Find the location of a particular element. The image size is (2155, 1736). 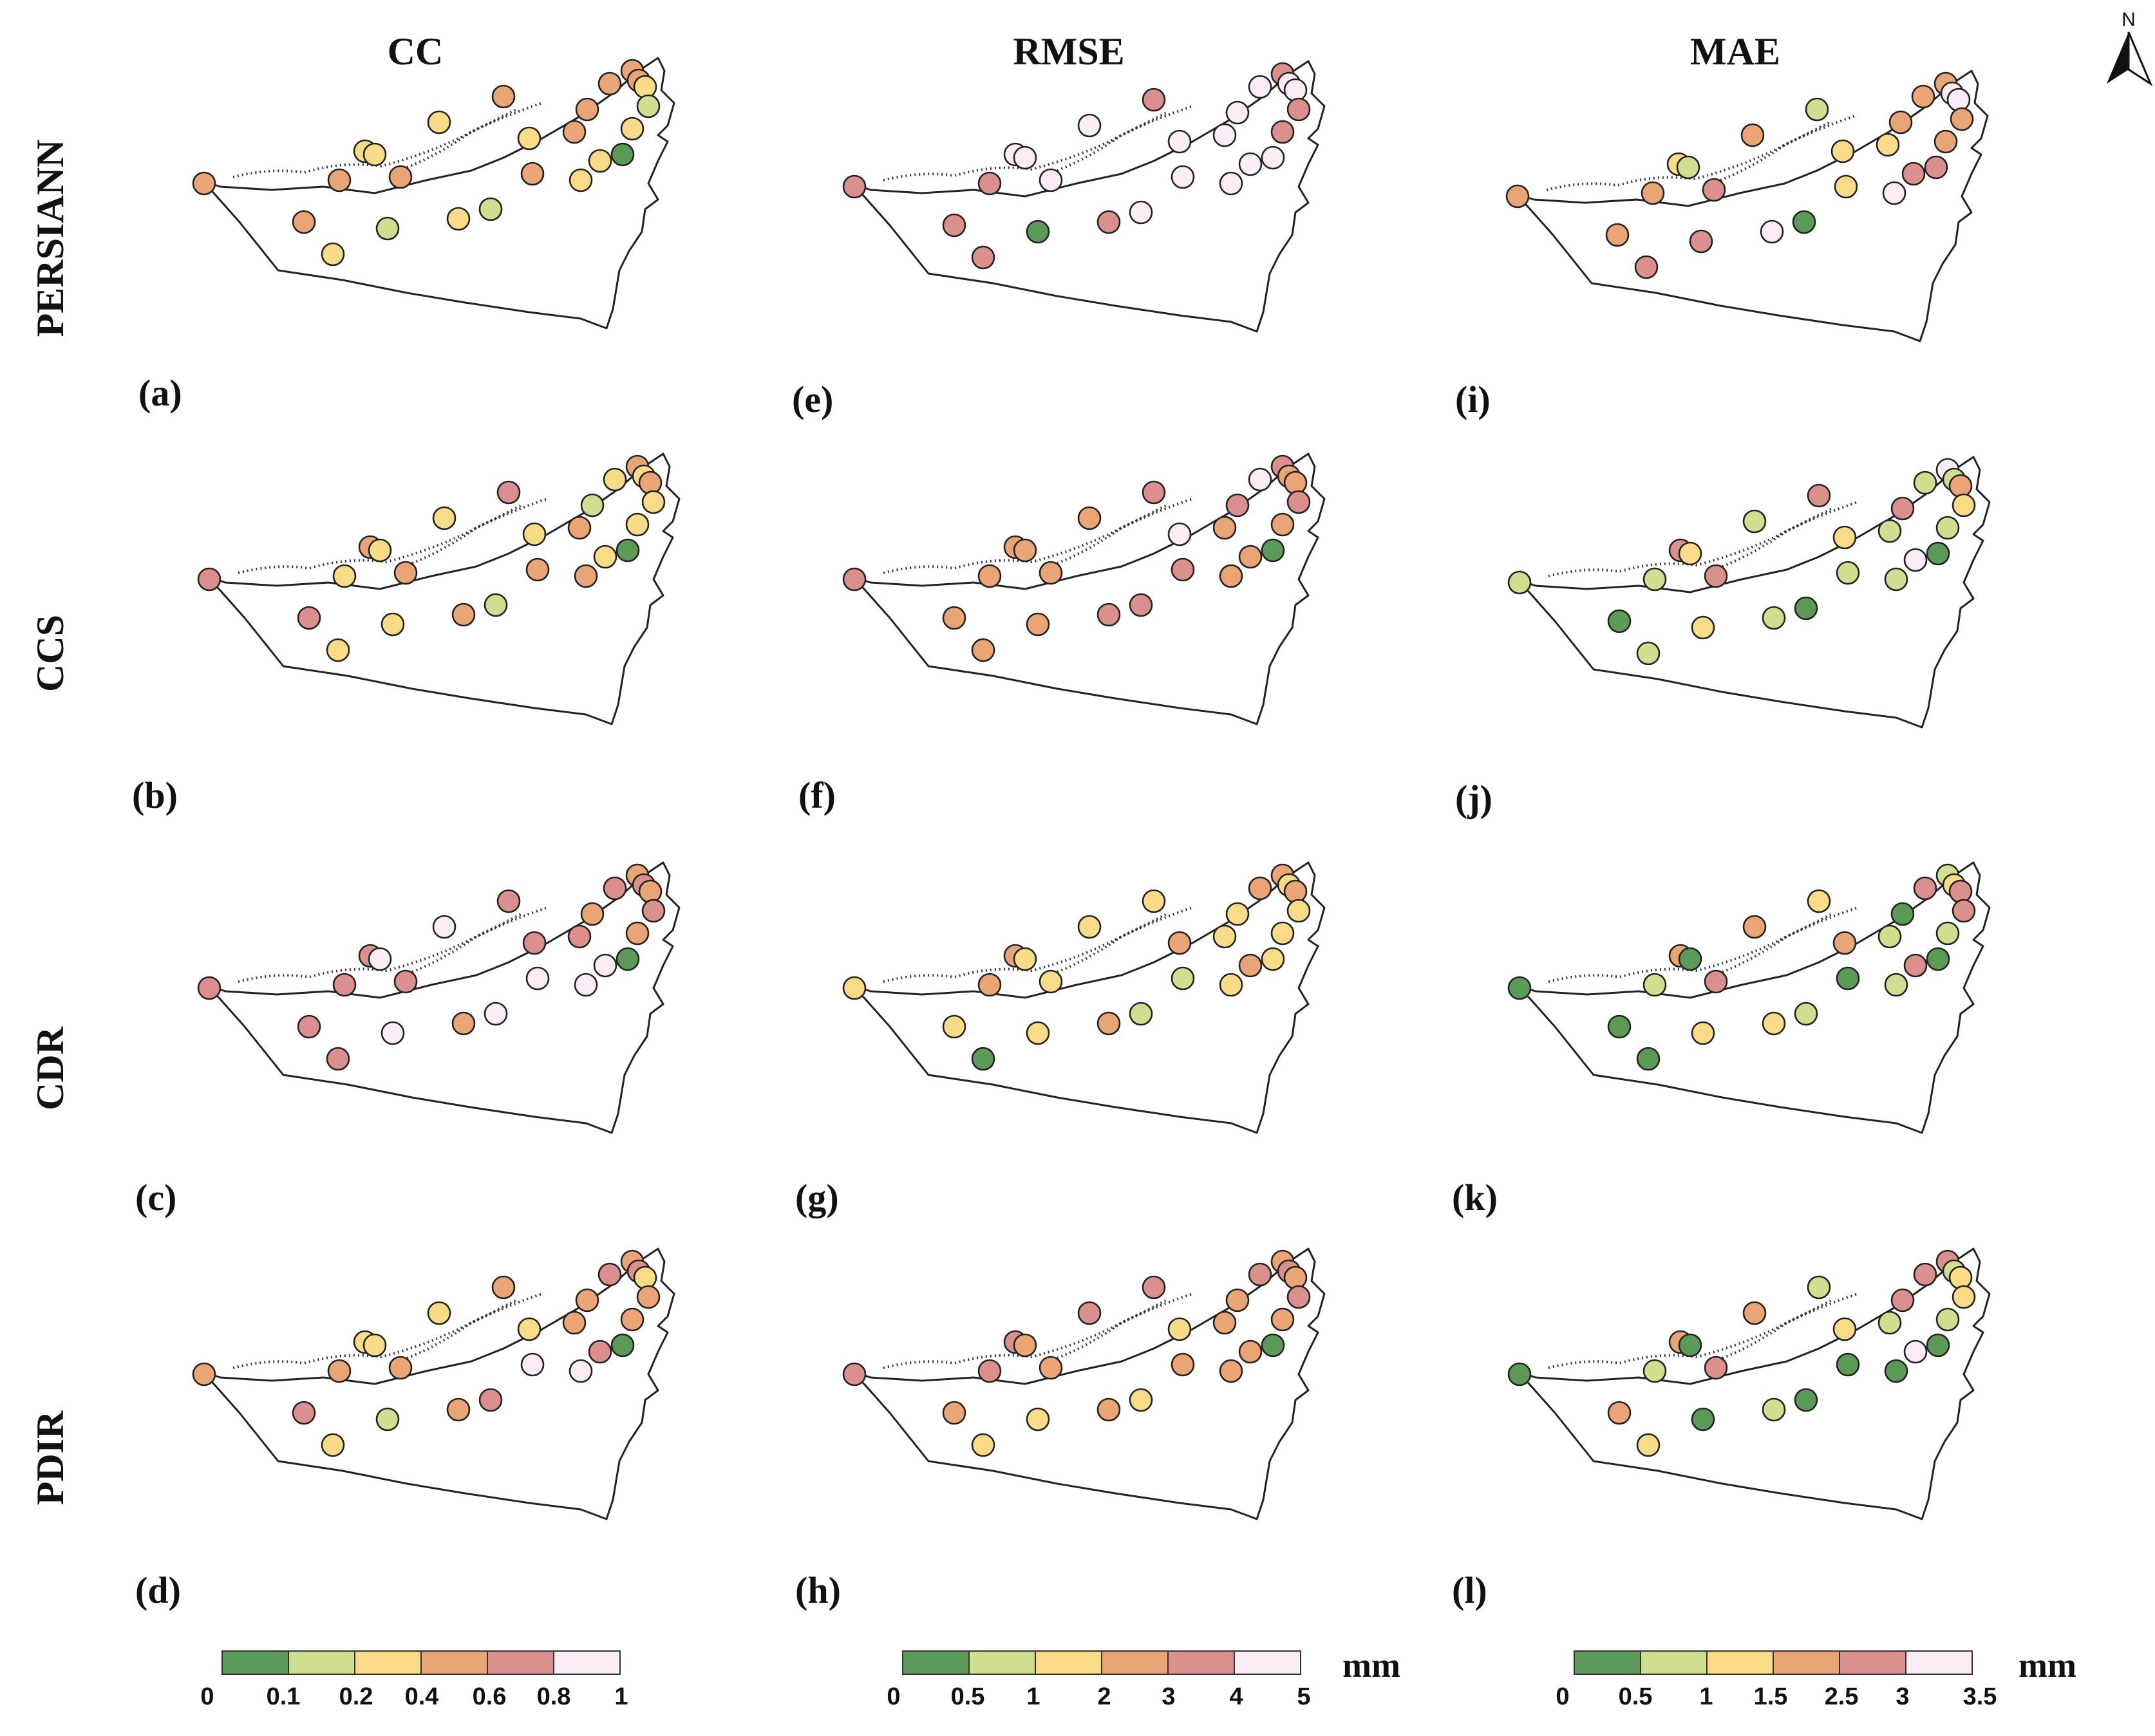

legend-cc: 0 0.1 0.2 0.4 0.6 0.8 1 is located at coordinates (414, 1680).